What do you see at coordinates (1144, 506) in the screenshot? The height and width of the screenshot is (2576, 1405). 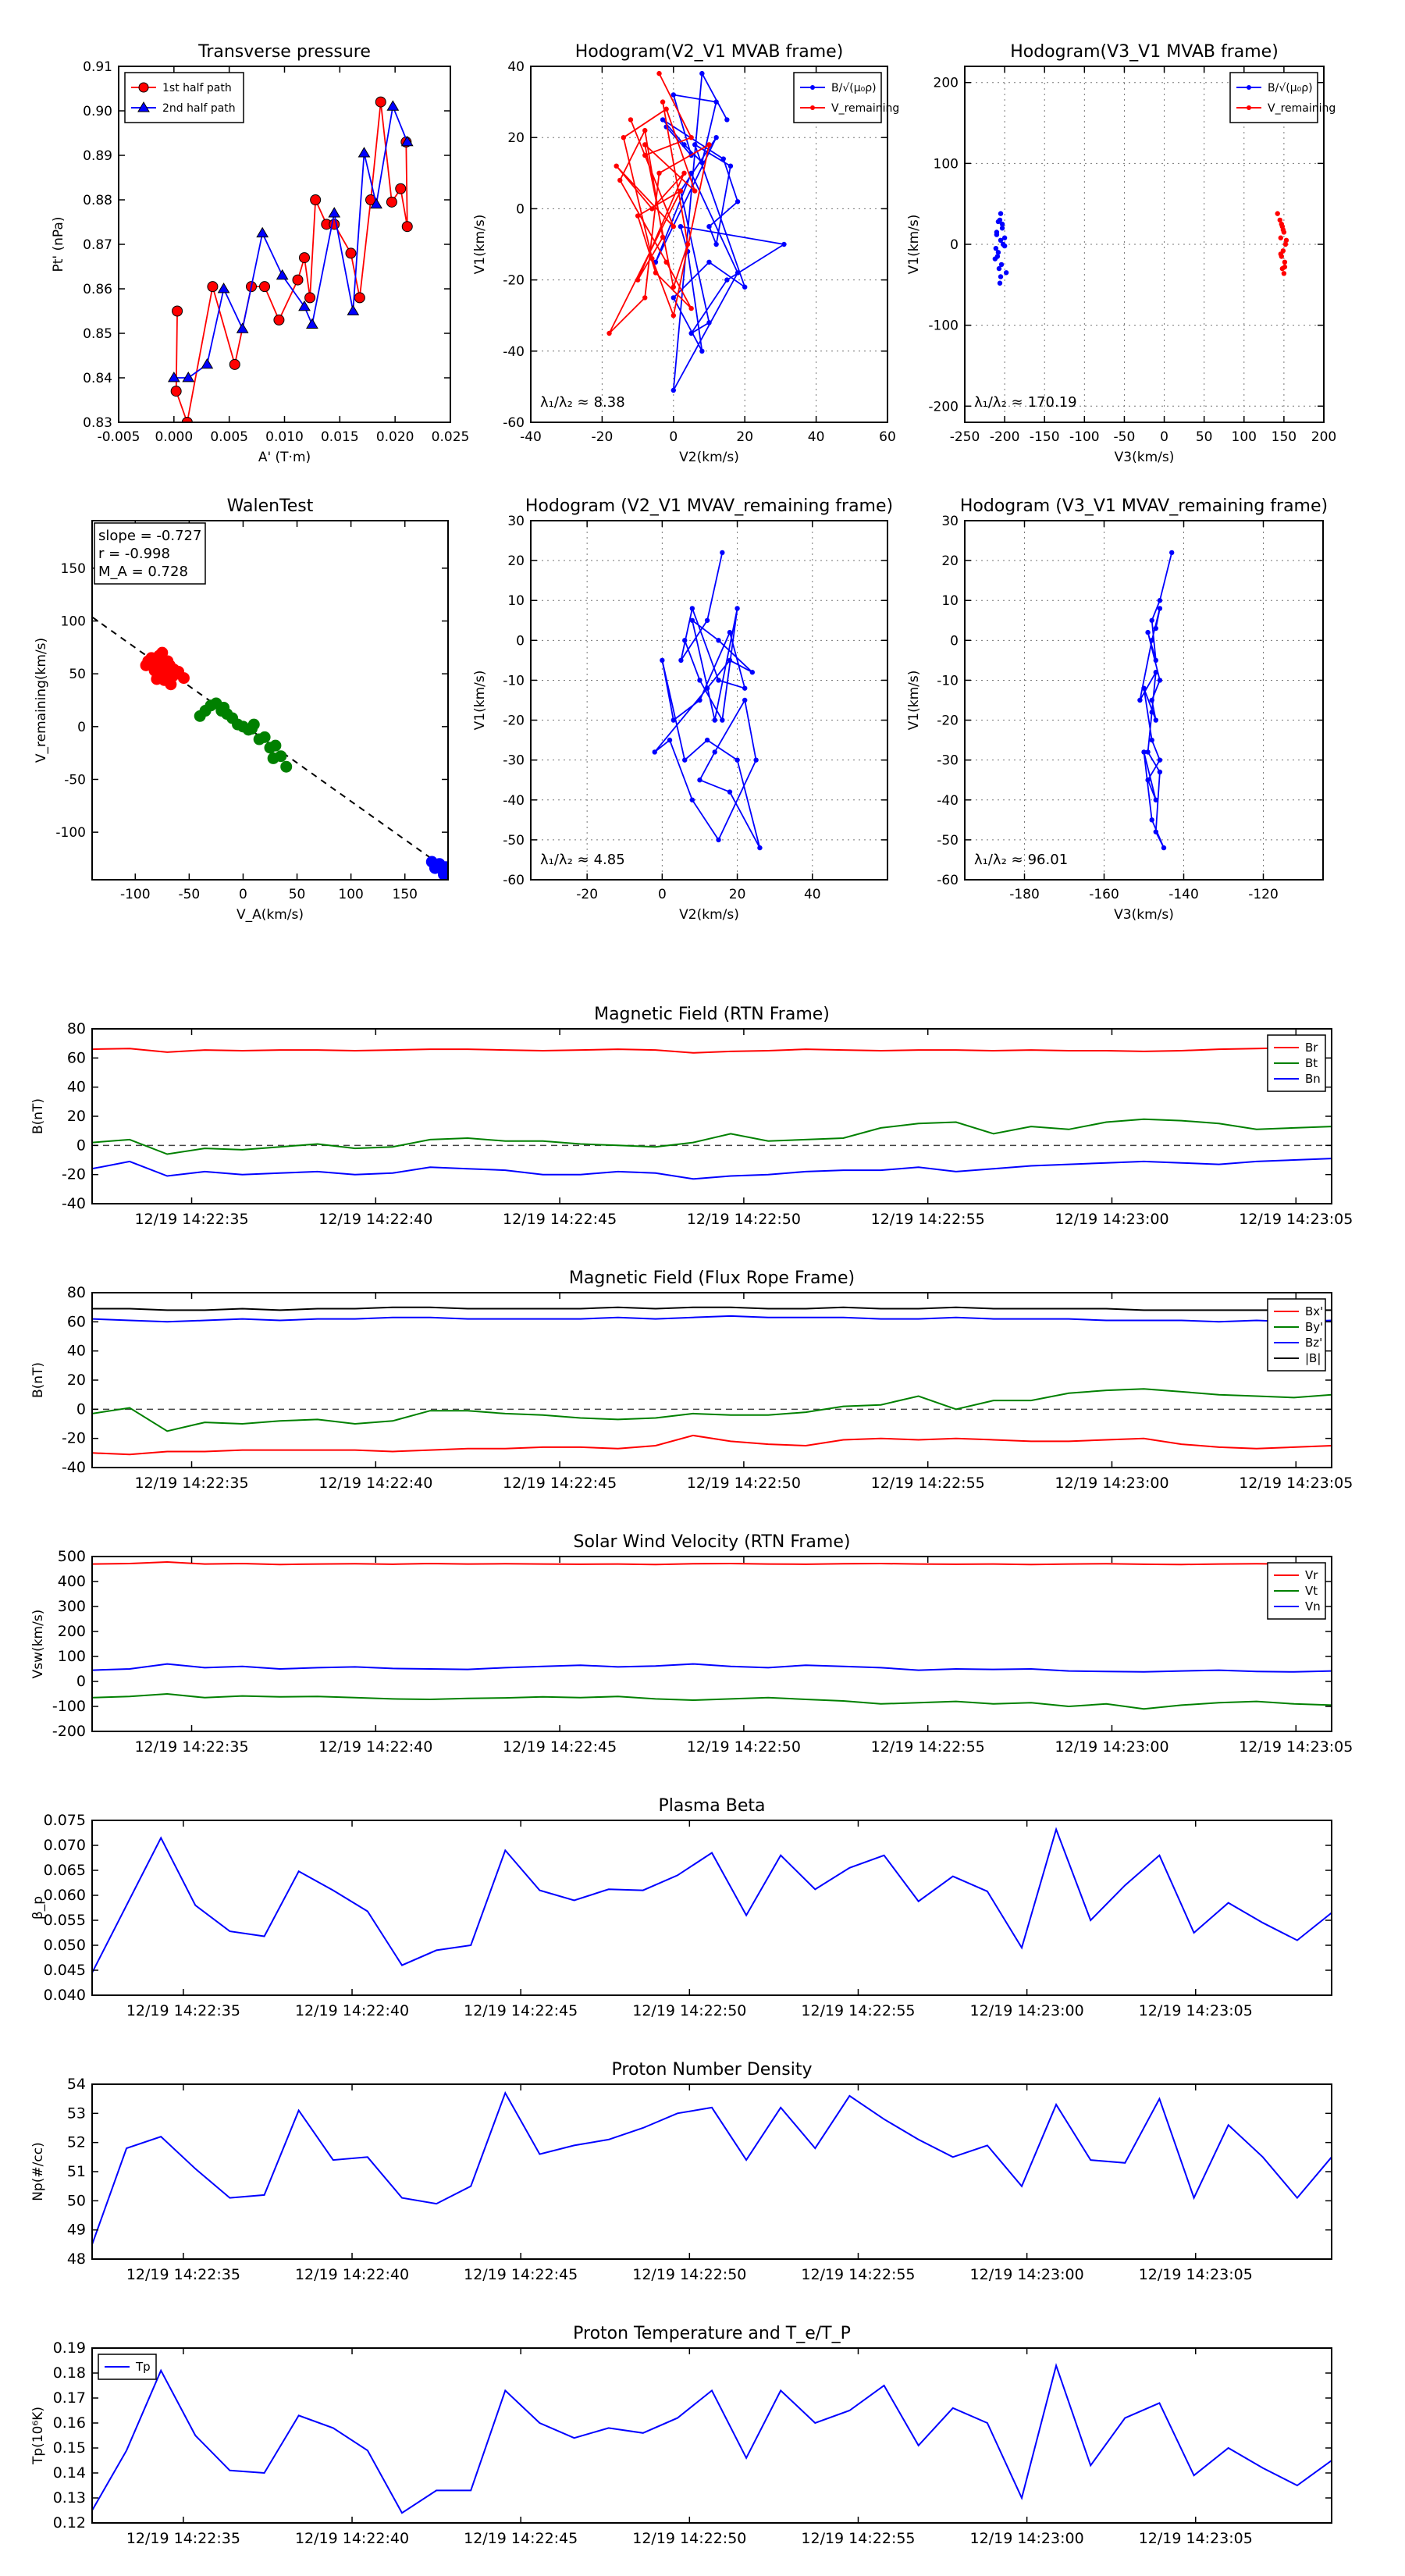 I see `chart-title: Hodogram (V3_V1 MVAV_remaining frame)` at bounding box center [1144, 506].